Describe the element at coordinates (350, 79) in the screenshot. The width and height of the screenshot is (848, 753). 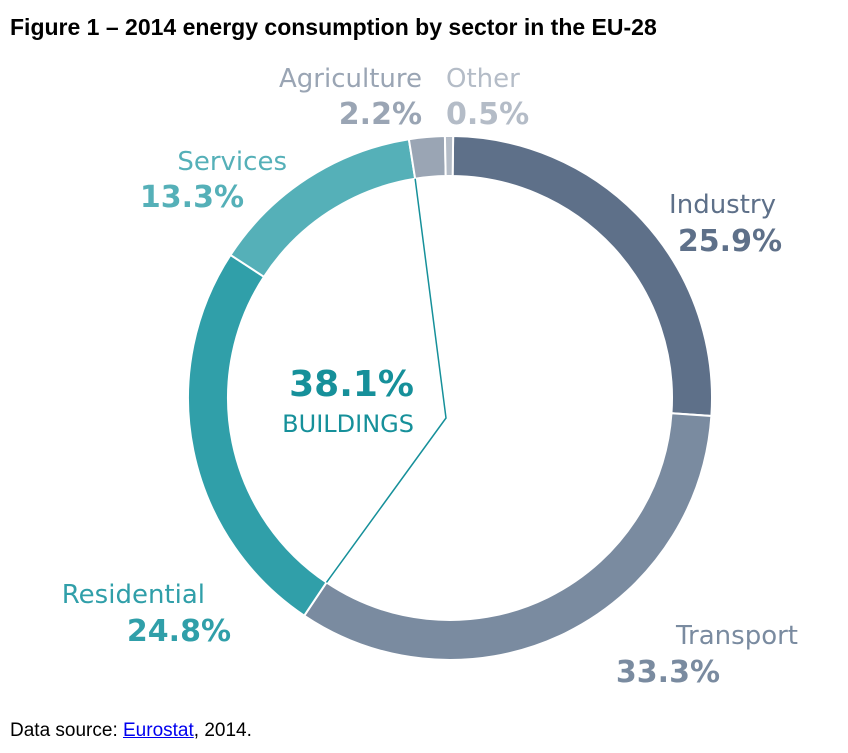
I see `label-agriculture: Agriculture` at that location.